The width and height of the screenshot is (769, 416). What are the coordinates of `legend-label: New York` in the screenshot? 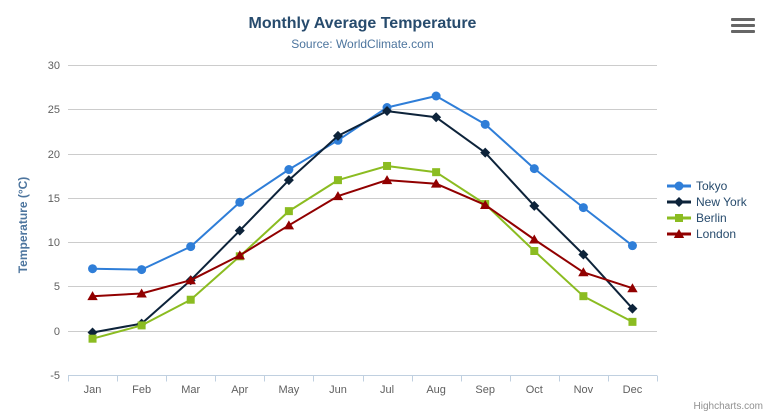 It's located at (721, 202).